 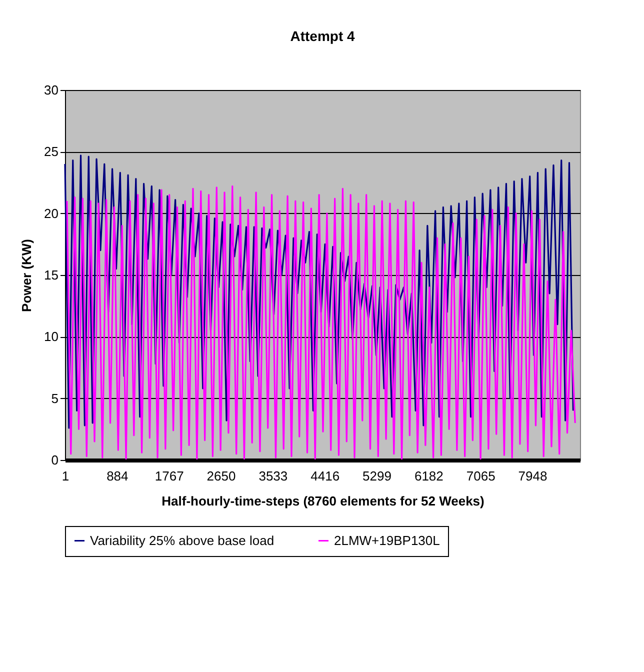 I want to click on y-tick-label: 25, so click(x=51, y=152).